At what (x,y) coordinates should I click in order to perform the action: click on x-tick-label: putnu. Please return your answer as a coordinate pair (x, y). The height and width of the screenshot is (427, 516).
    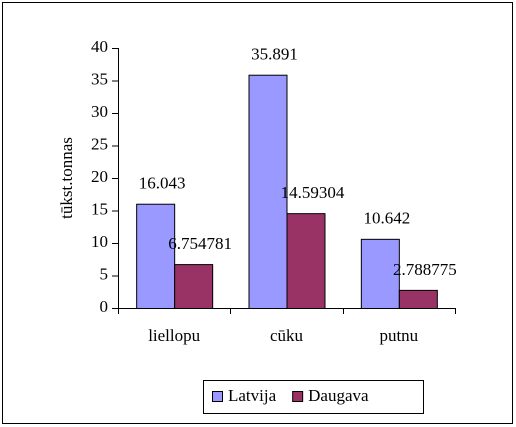
    Looking at the image, I should click on (398, 335).